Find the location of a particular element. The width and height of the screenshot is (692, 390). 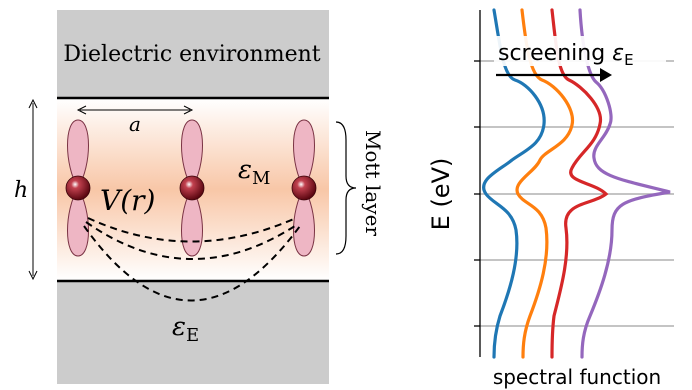

interaction-path-middle is located at coordinates (192, 240).